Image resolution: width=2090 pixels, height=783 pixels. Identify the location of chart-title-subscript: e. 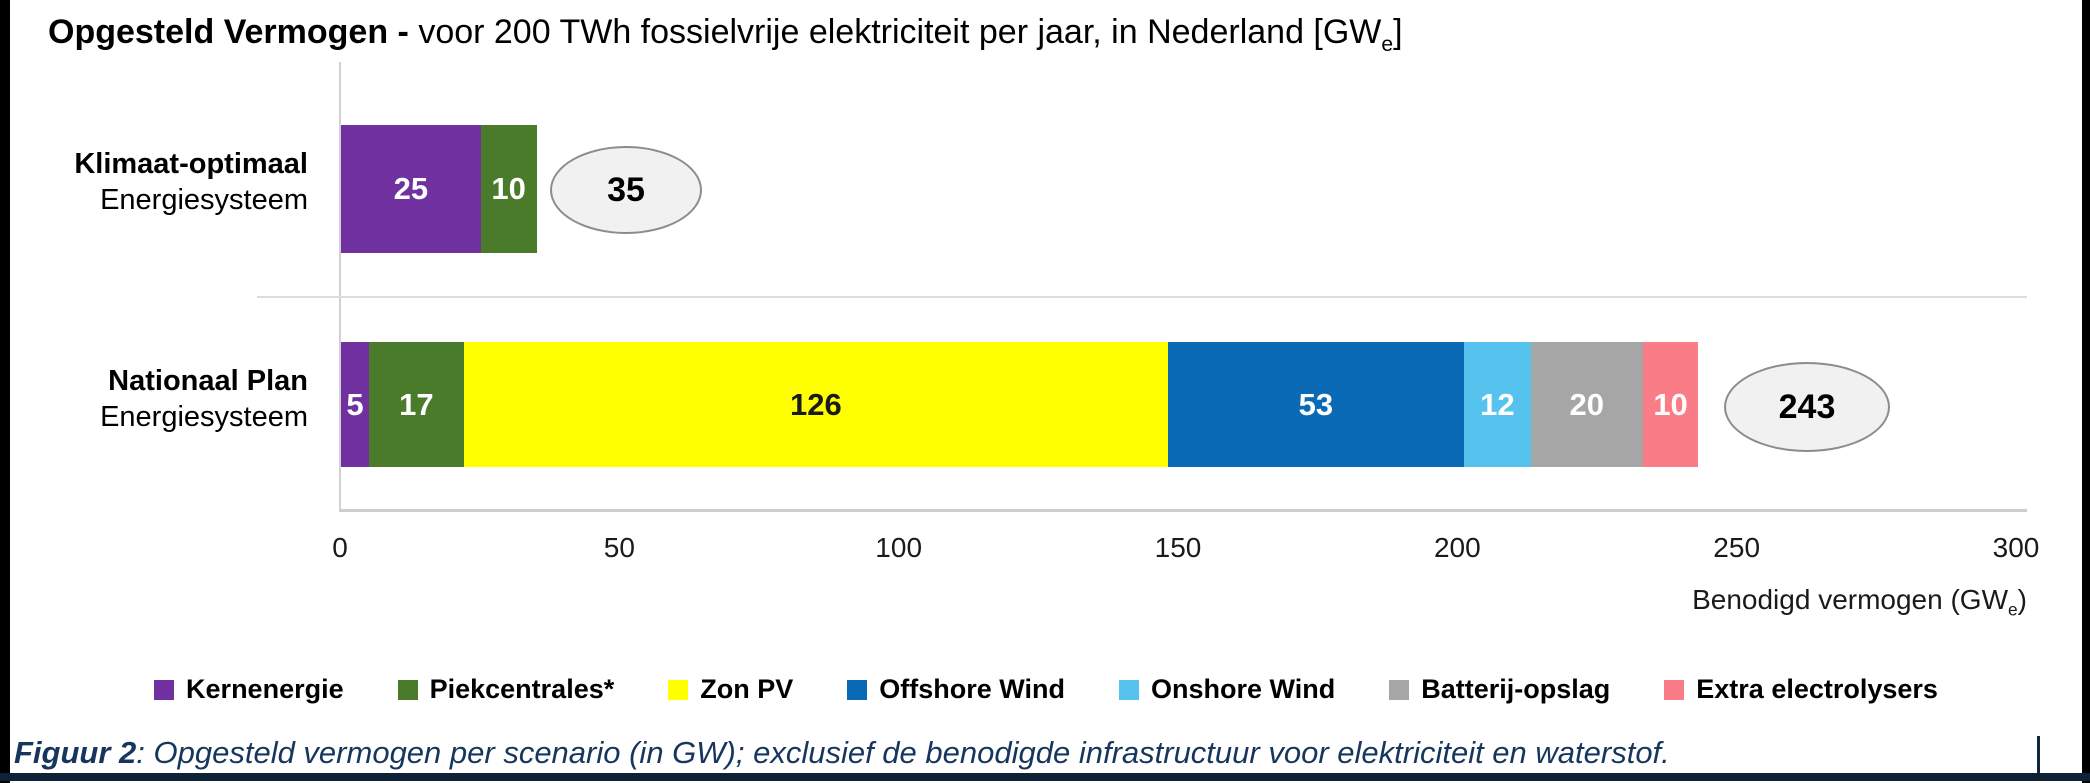
(1387, 44).